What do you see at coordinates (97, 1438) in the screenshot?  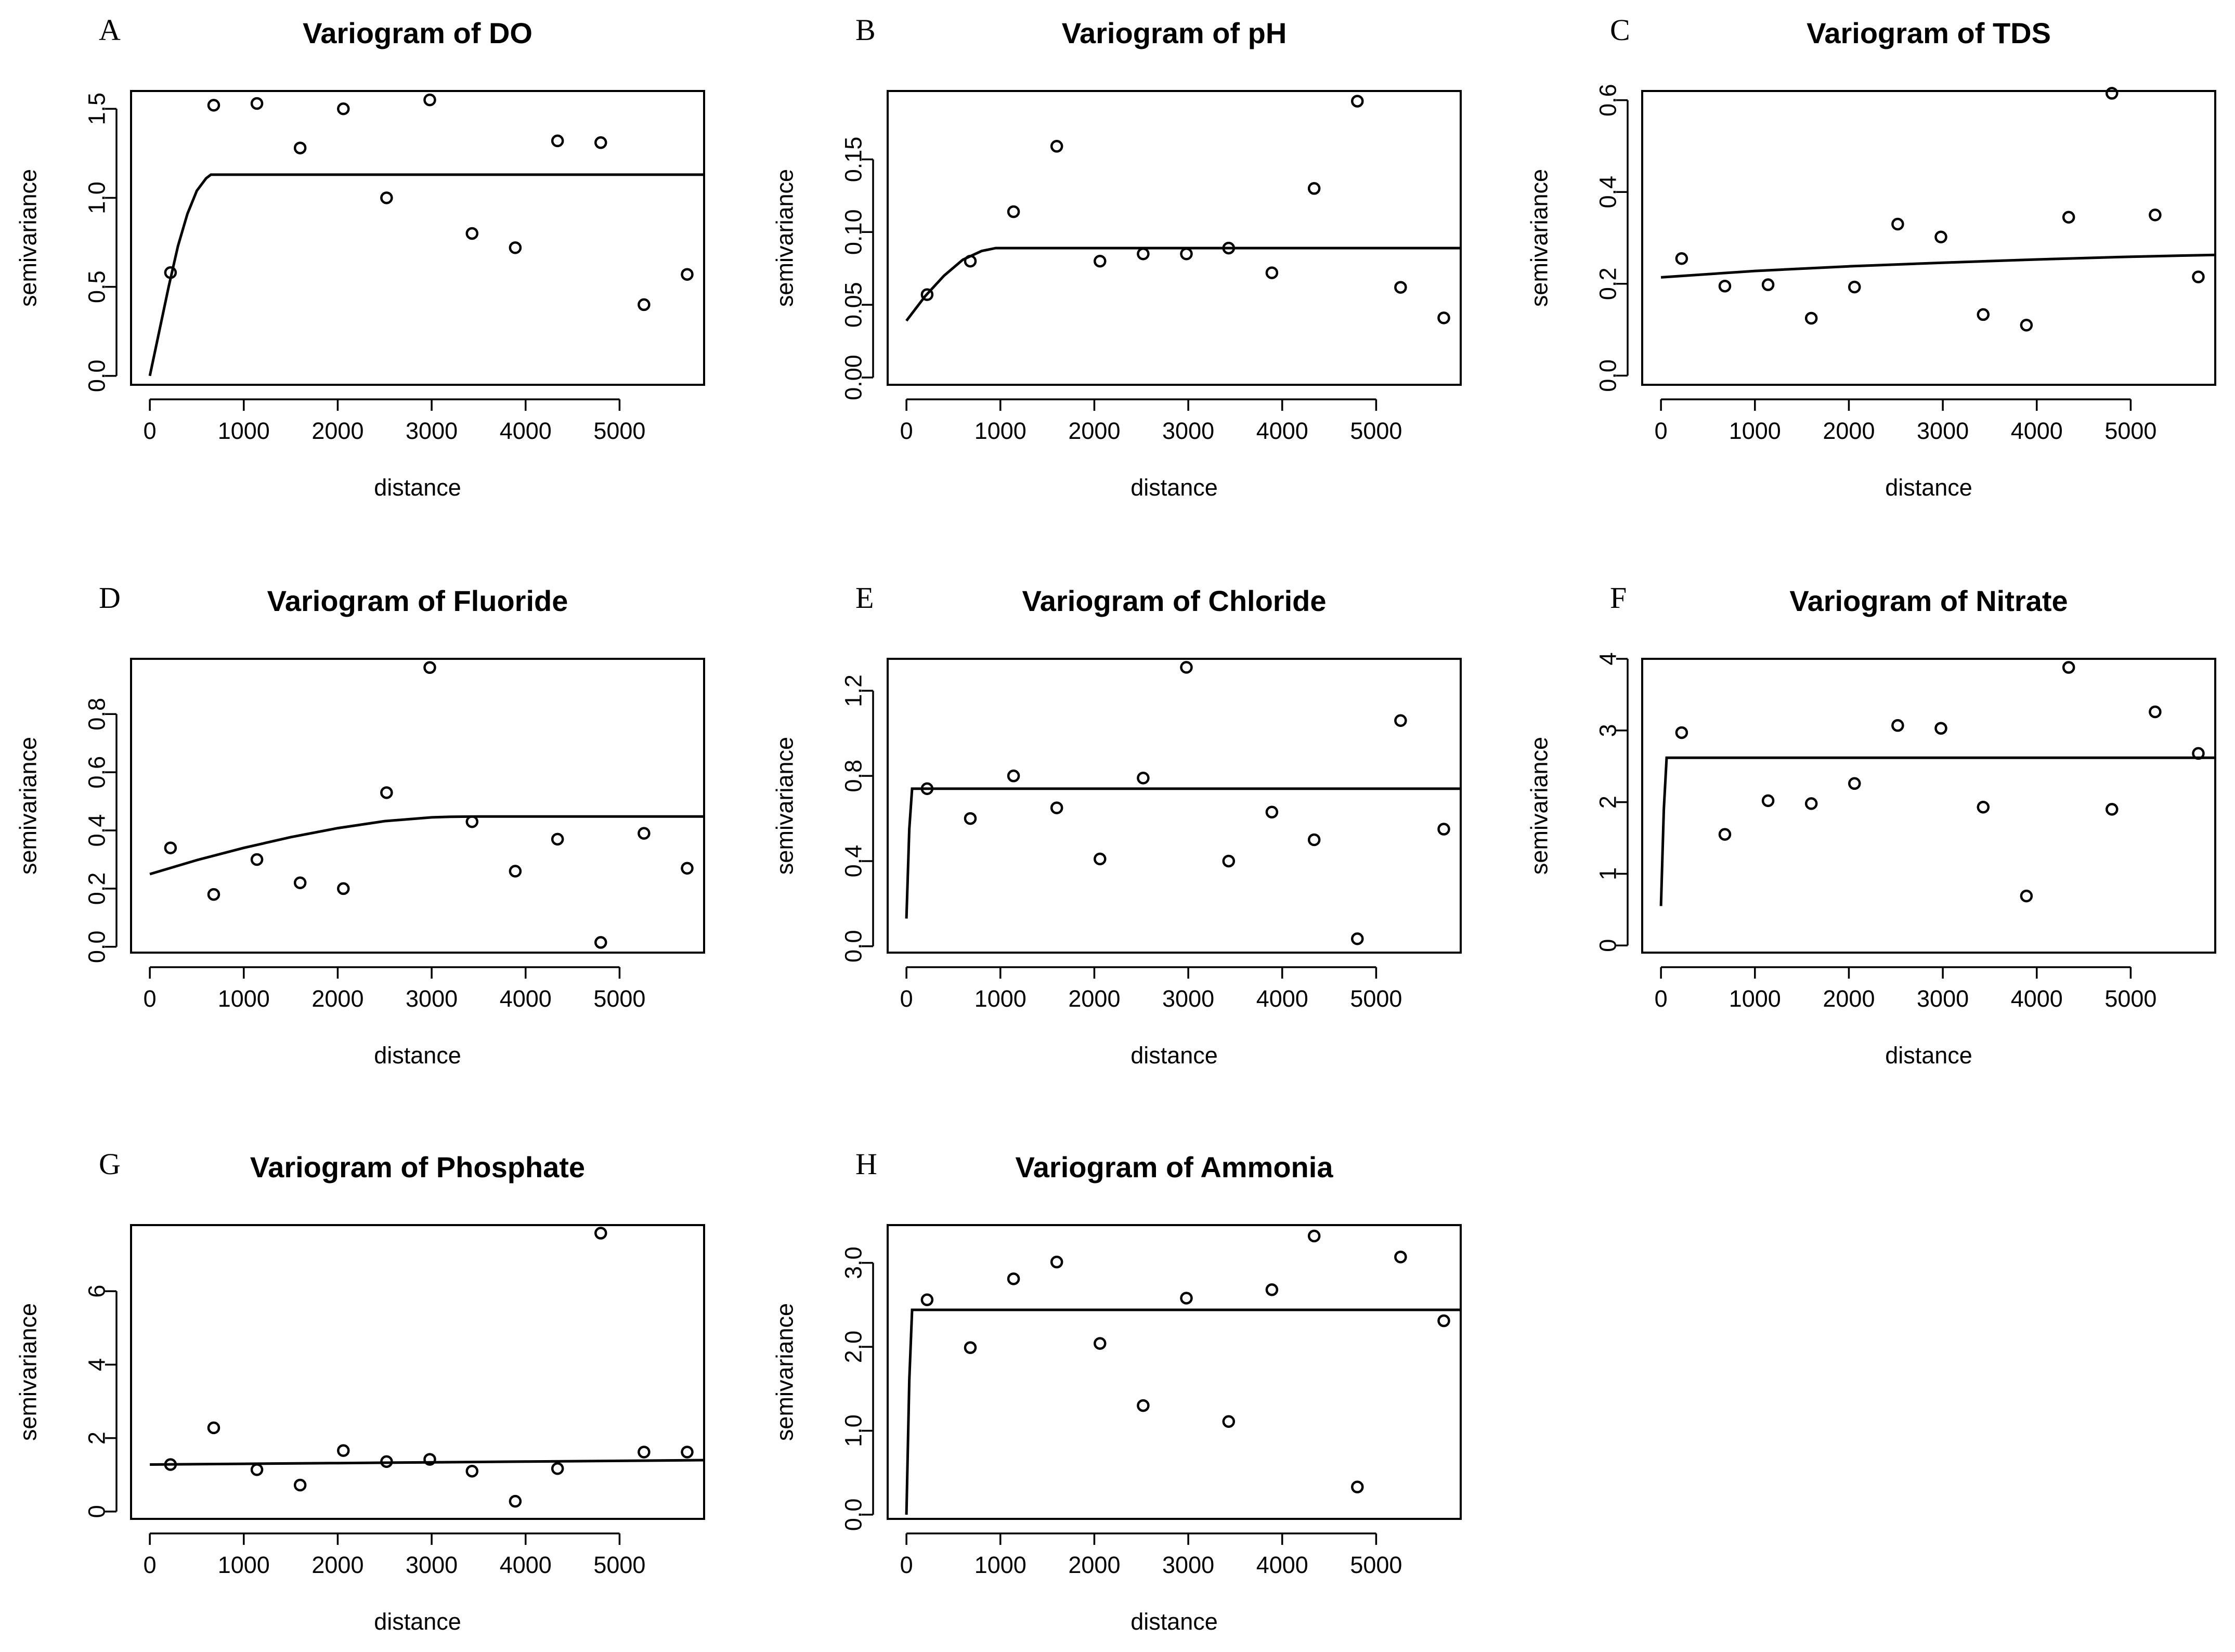 I see `y-tick-label: 2` at bounding box center [97, 1438].